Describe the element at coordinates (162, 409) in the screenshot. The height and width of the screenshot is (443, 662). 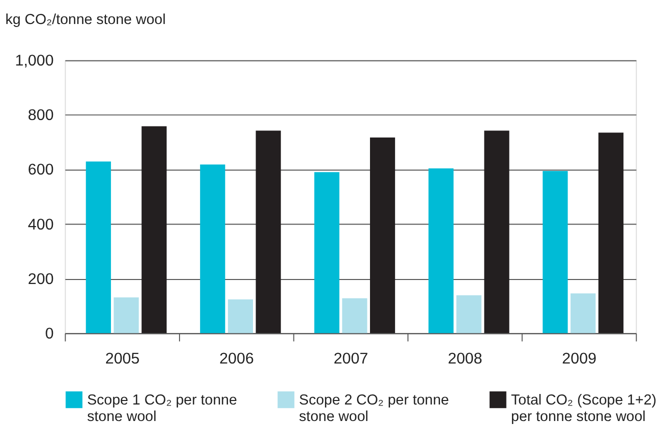
I see `legend-label: Scope 1 CO₂ per tonne stone wool` at that location.